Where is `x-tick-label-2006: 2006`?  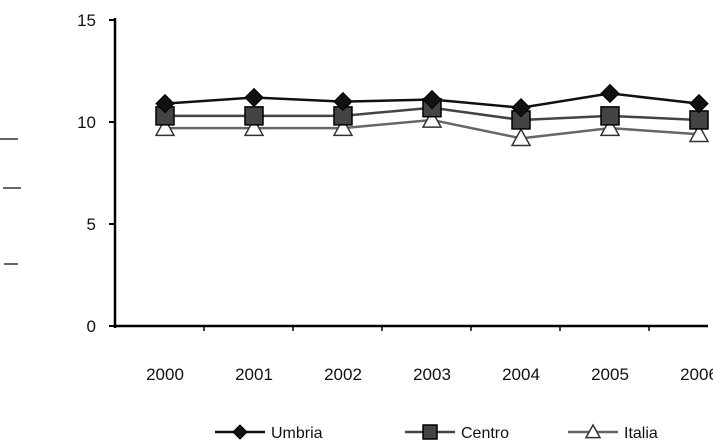
x-tick-label-2006: 2006 is located at coordinates (696, 374).